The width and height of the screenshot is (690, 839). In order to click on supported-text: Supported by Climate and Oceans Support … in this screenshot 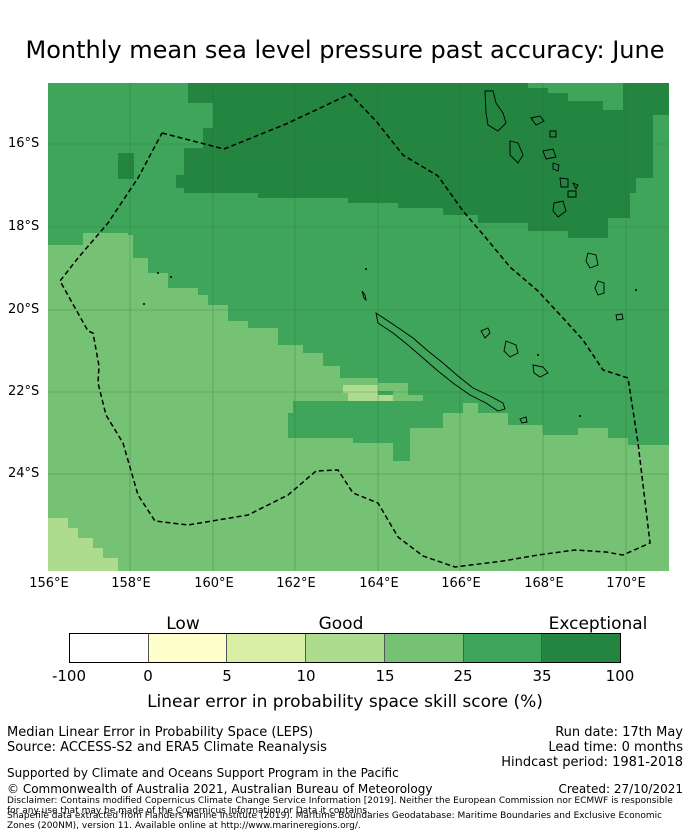, I will do `click(203, 773)`.